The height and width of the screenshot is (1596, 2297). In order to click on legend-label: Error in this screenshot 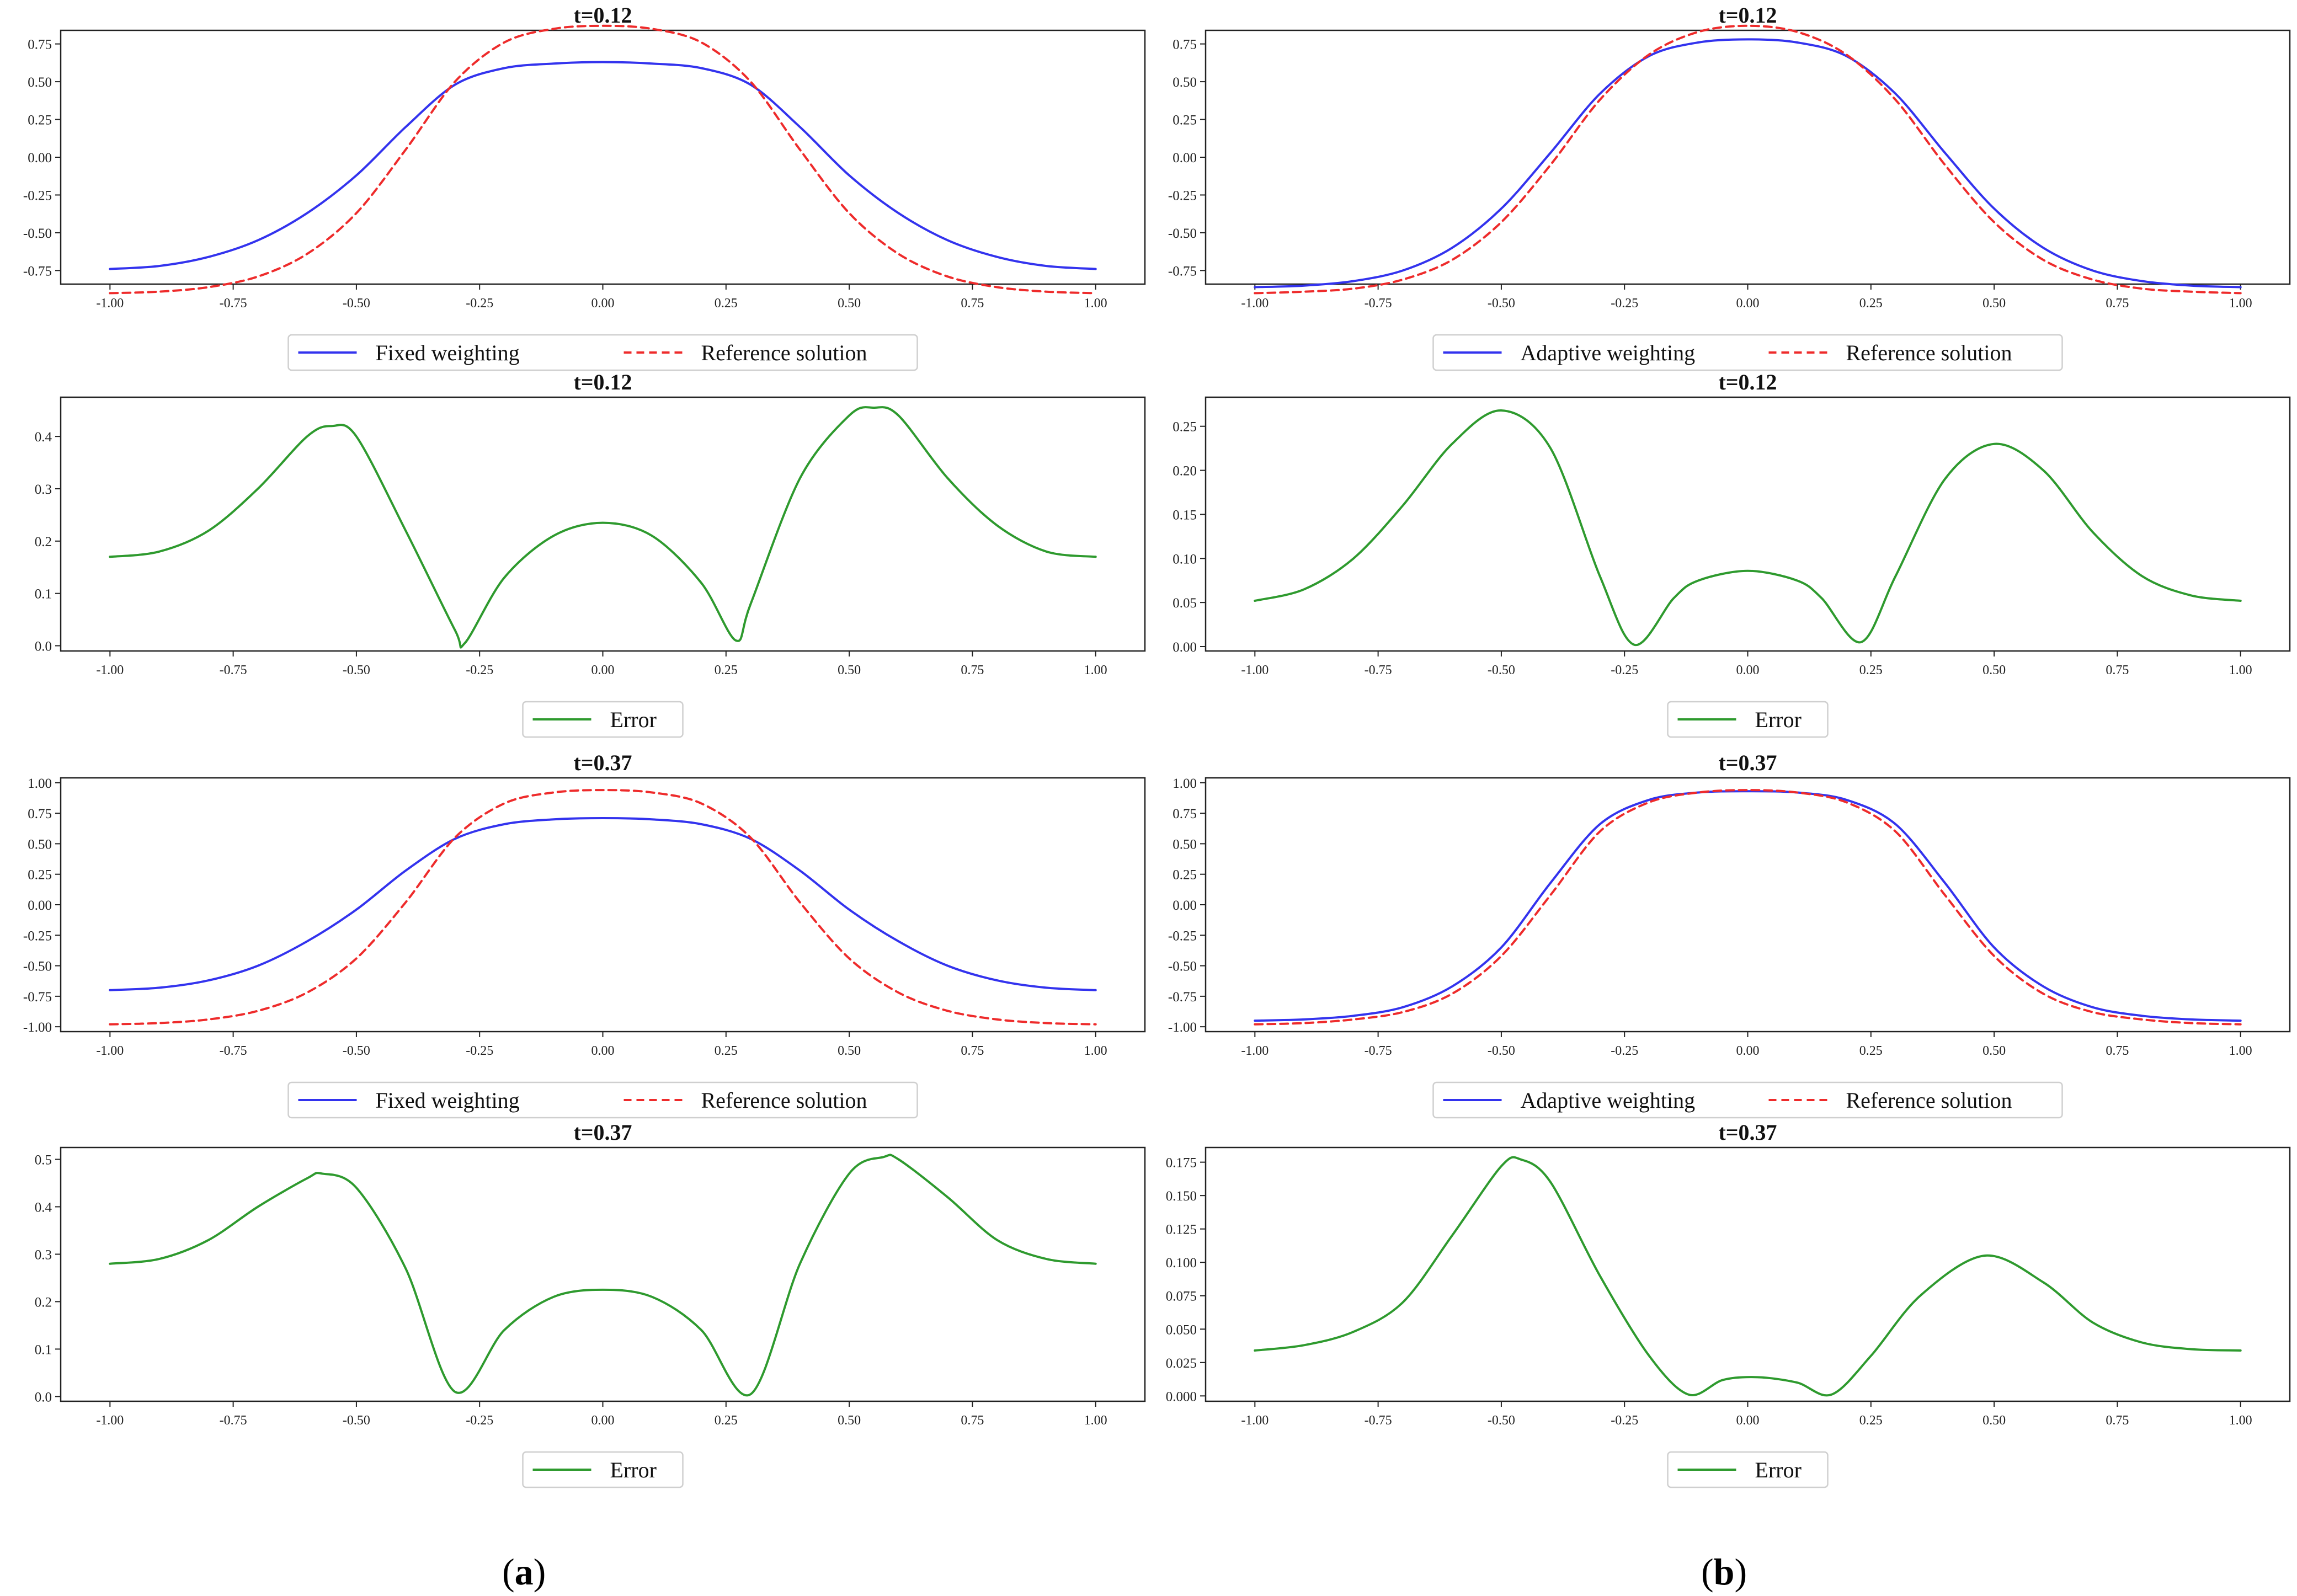, I will do `click(1779, 719)`.